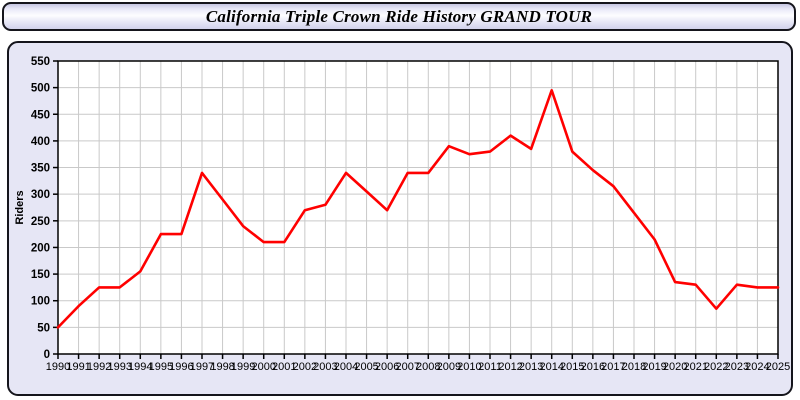  I want to click on x-tick-label: 2011, so click(490, 367).